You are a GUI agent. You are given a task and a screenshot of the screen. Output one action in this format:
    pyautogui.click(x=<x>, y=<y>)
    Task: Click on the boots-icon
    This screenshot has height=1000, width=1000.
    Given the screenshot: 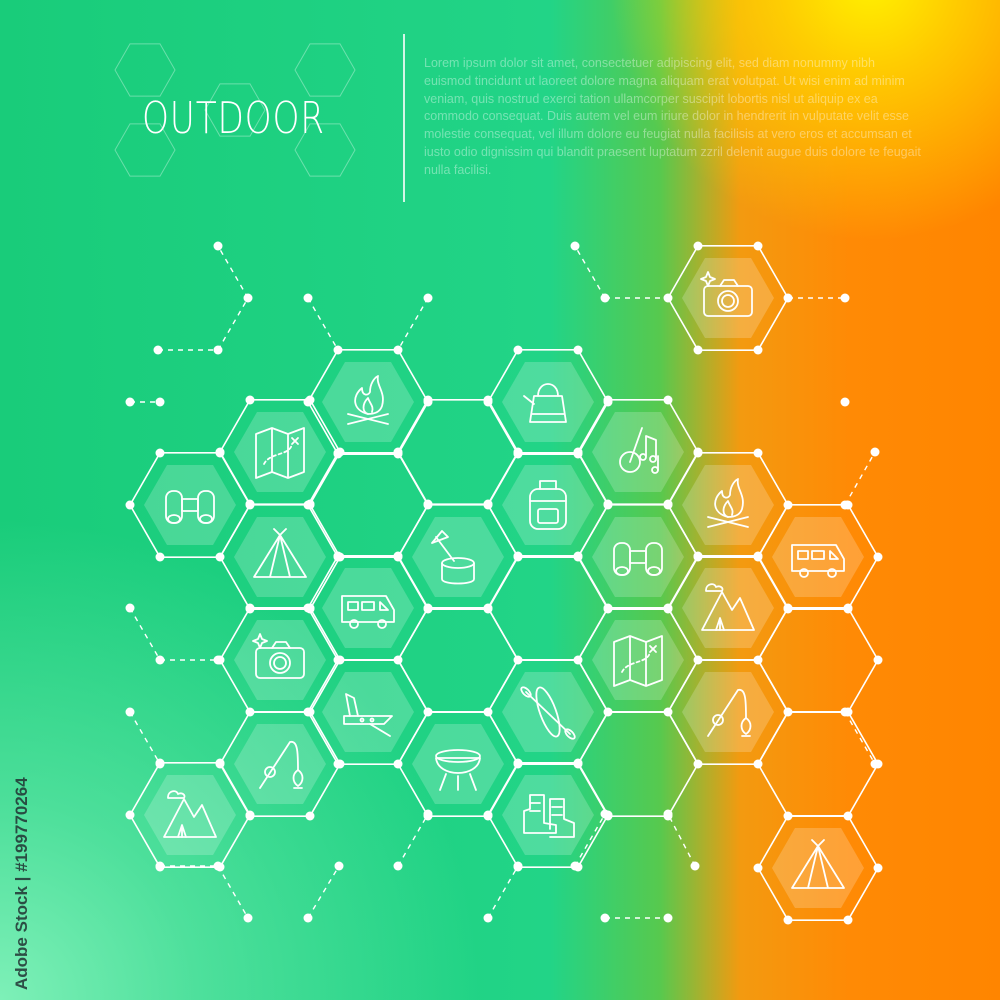 What is the action you would take?
    pyautogui.click(x=549, y=816)
    